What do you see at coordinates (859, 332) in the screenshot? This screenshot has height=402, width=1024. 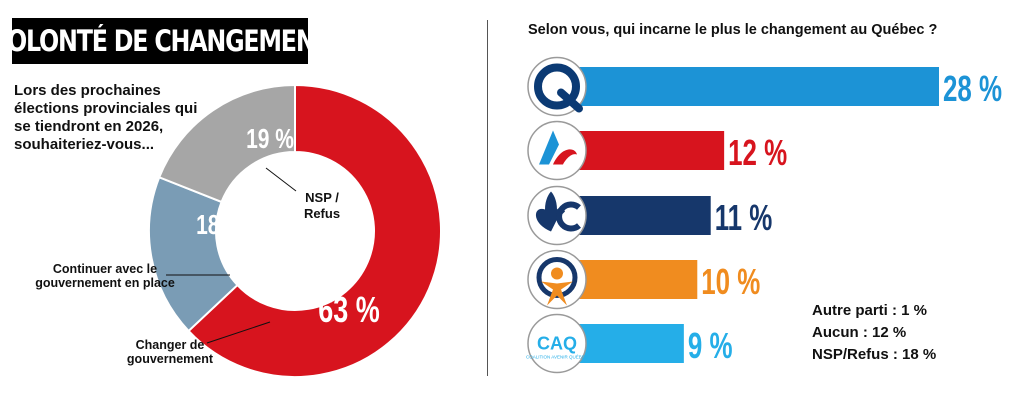 I see `other-answer-line: Aucun : 12 %` at bounding box center [859, 332].